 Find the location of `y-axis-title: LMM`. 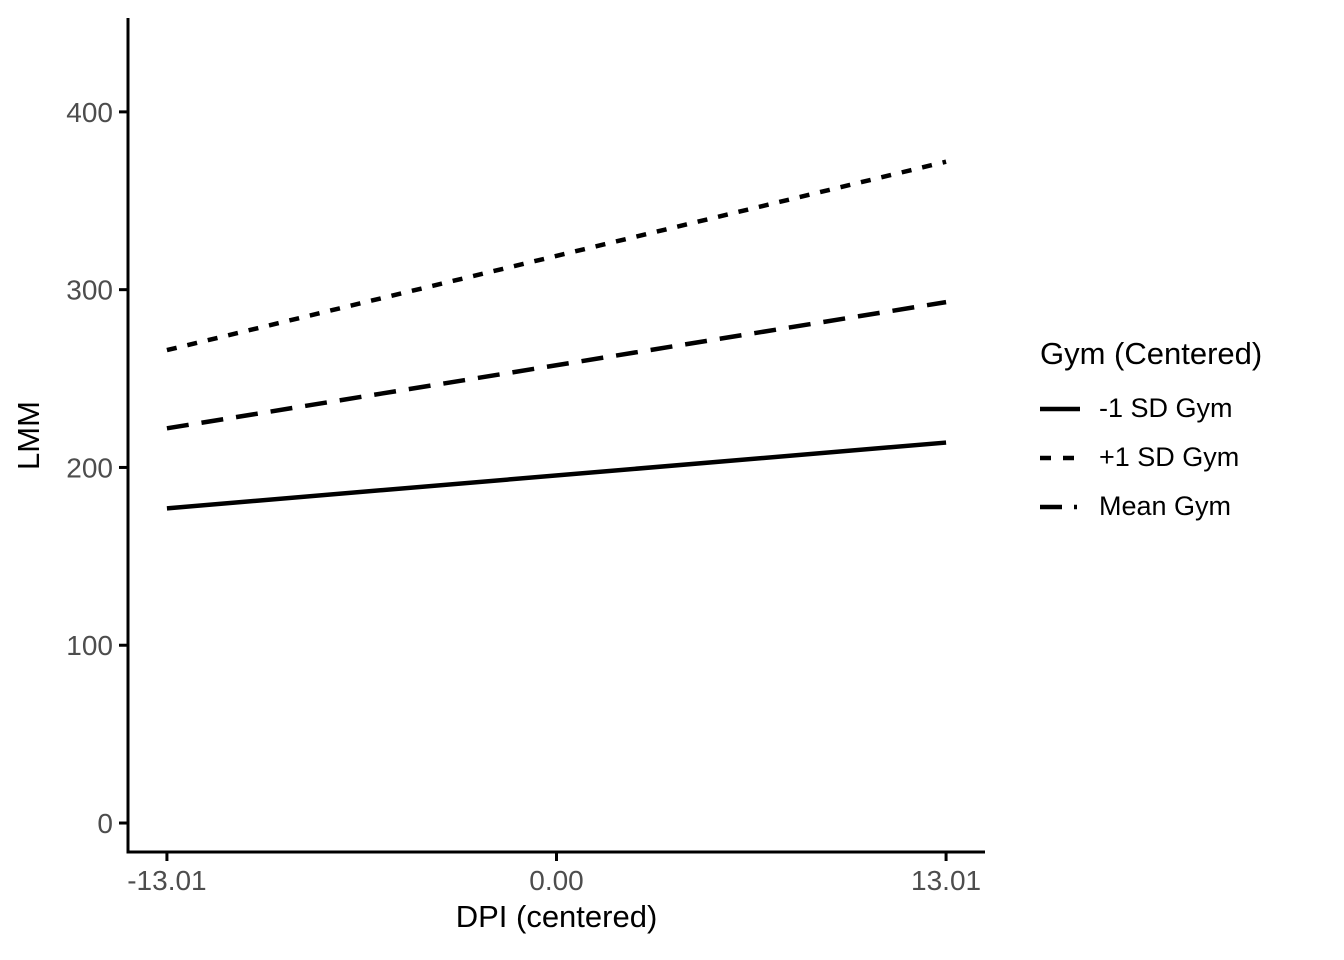

y-axis-title: LMM is located at coordinates (28, 435).